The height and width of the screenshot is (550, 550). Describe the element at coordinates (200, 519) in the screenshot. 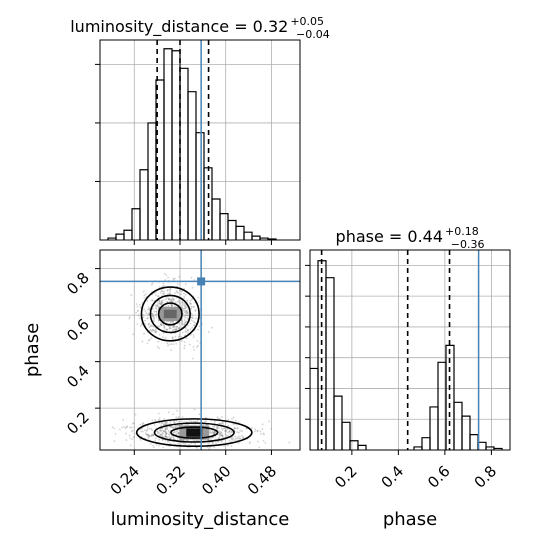

I see `x-axis-label-luminosity-distance: luminosity_distance` at that location.